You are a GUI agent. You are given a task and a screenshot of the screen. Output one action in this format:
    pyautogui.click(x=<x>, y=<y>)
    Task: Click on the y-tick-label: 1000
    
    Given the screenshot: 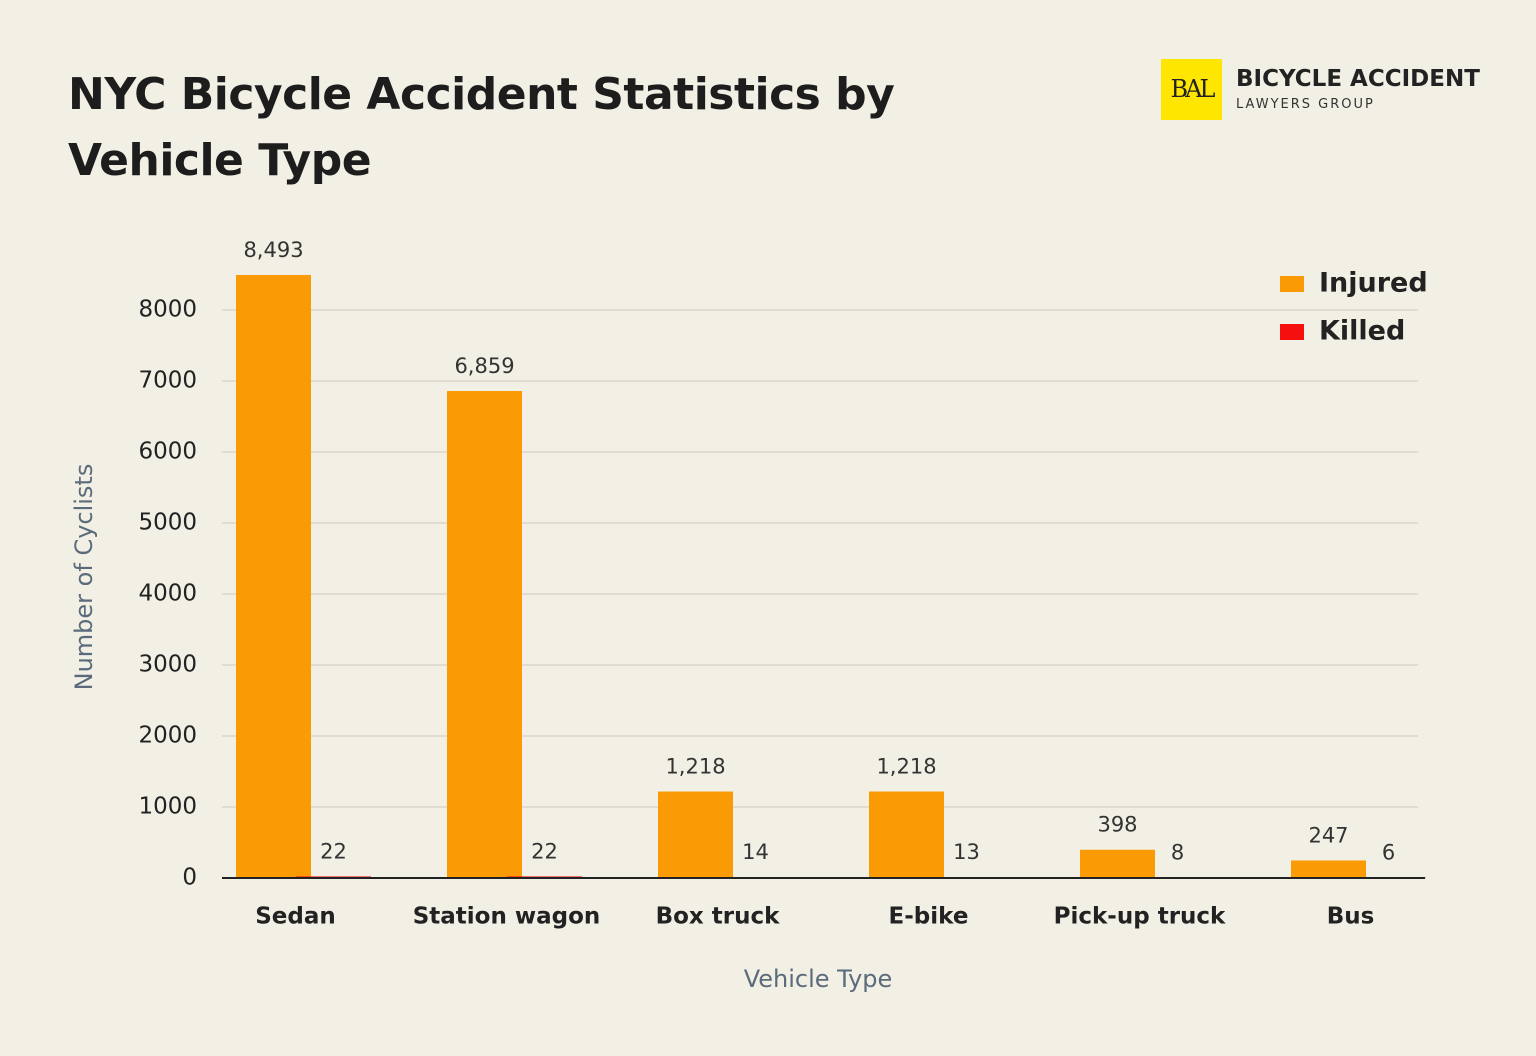 What is the action you would take?
    pyautogui.click(x=167, y=807)
    